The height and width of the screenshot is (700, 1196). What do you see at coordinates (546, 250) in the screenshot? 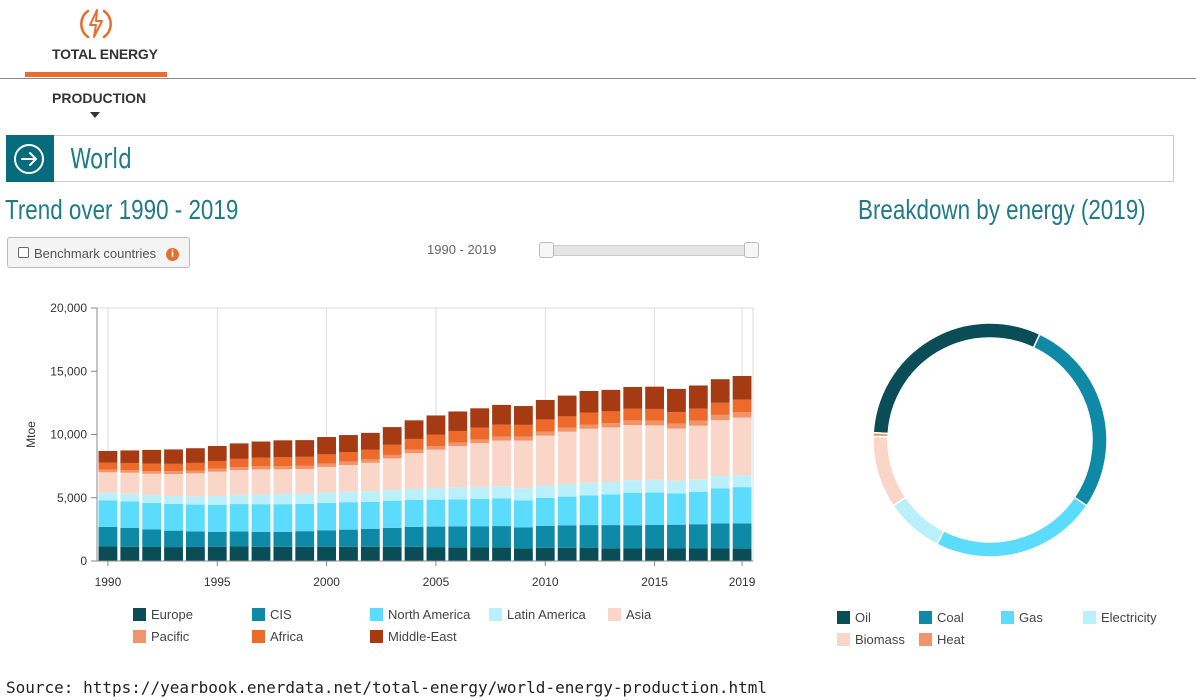
I see `slider-handle-start` at bounding box center [546, 250].